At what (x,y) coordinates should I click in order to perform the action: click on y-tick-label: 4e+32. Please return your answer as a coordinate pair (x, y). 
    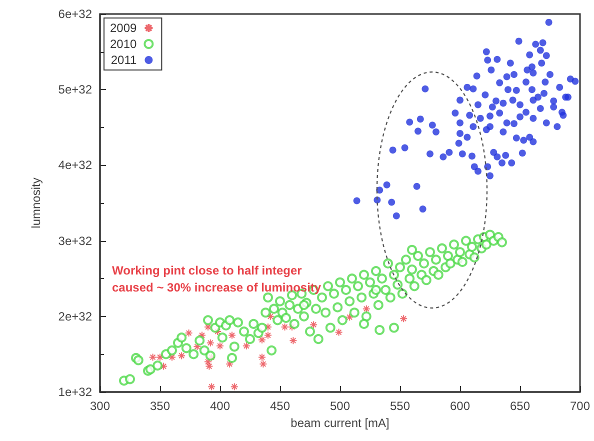
    Looking at the image, I should click on (75, 165).